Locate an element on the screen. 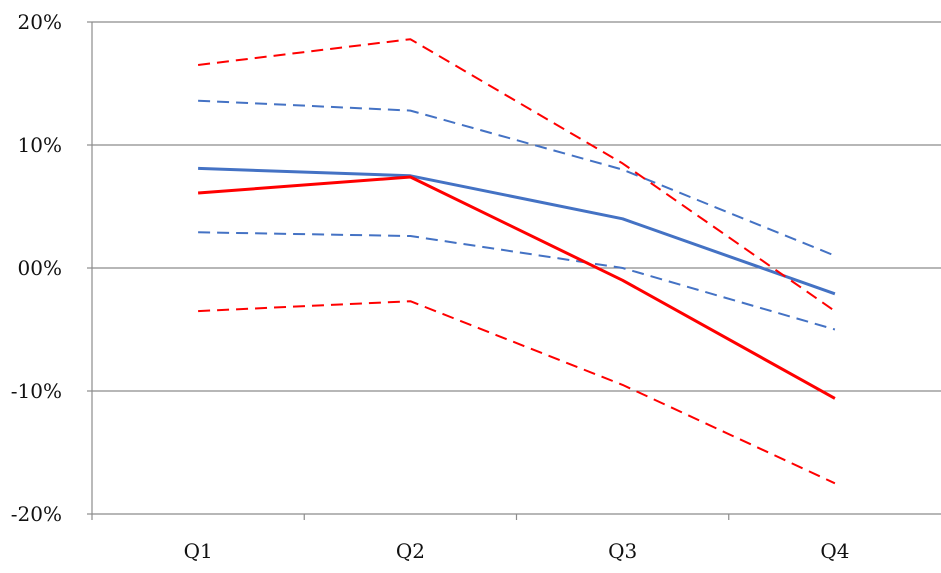 The height and width of the screenshot is (573, 941). x-axis-tick-labels: Q1 Q2 Q3 Q4 is located at coordinates (517, 551).